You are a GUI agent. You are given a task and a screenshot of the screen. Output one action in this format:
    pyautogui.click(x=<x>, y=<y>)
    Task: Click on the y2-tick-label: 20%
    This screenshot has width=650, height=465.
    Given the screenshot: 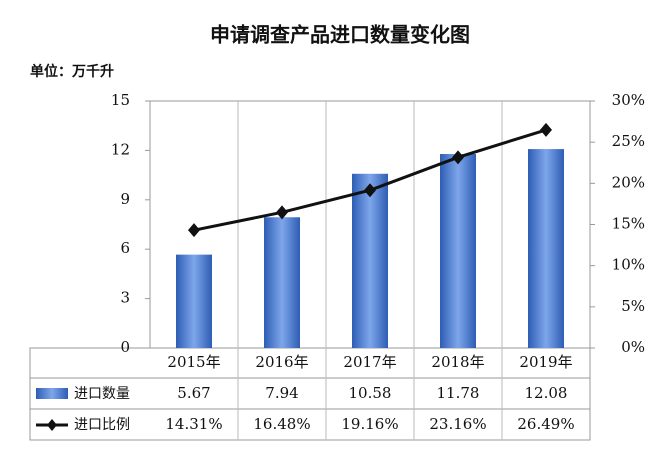 What is the action you would take?
    pyautogui.click(x=628, y=182)
    